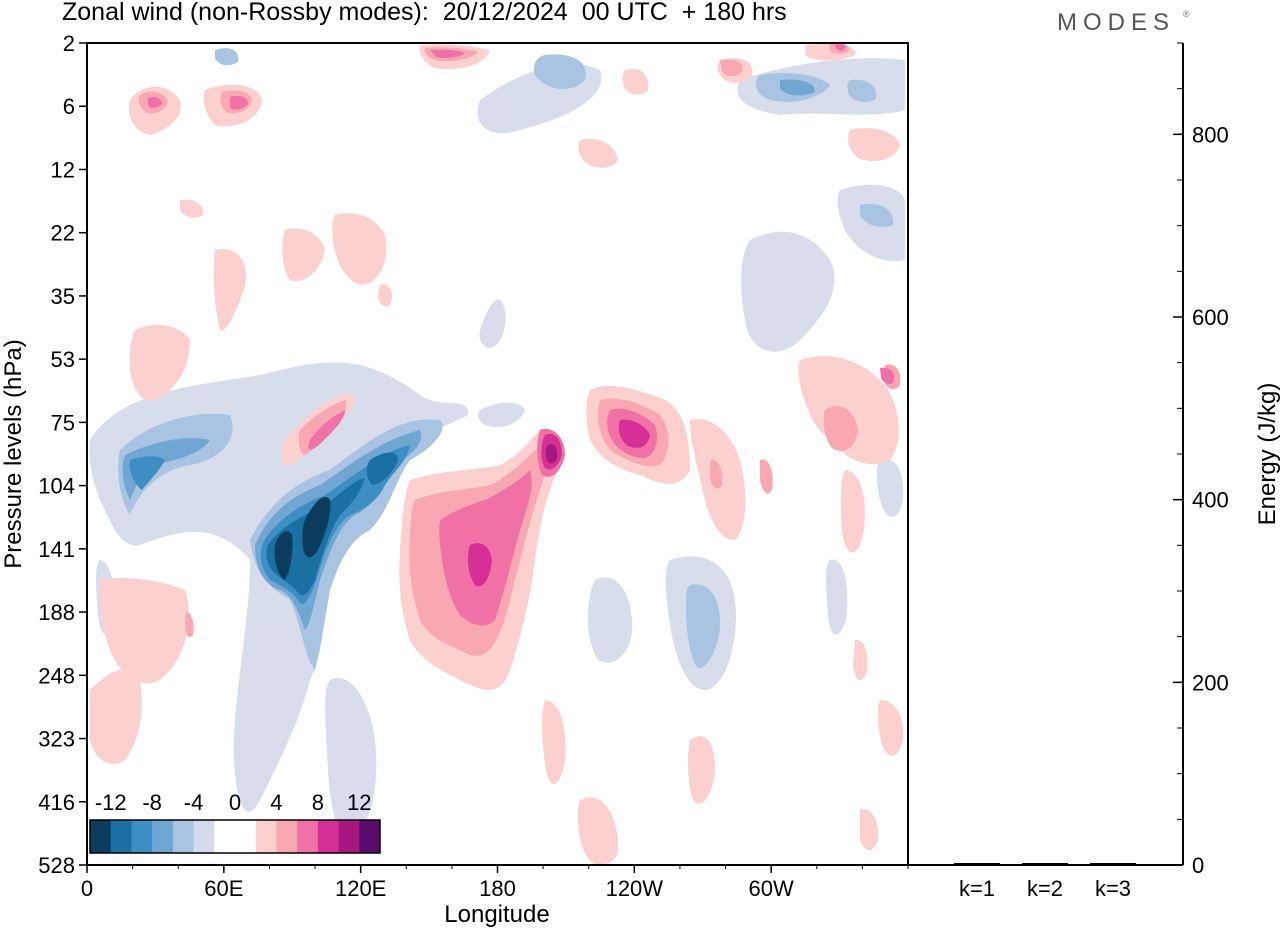 The image size is (1280, 930). I want to click on colorbar-label: -12, so click(111, 802).